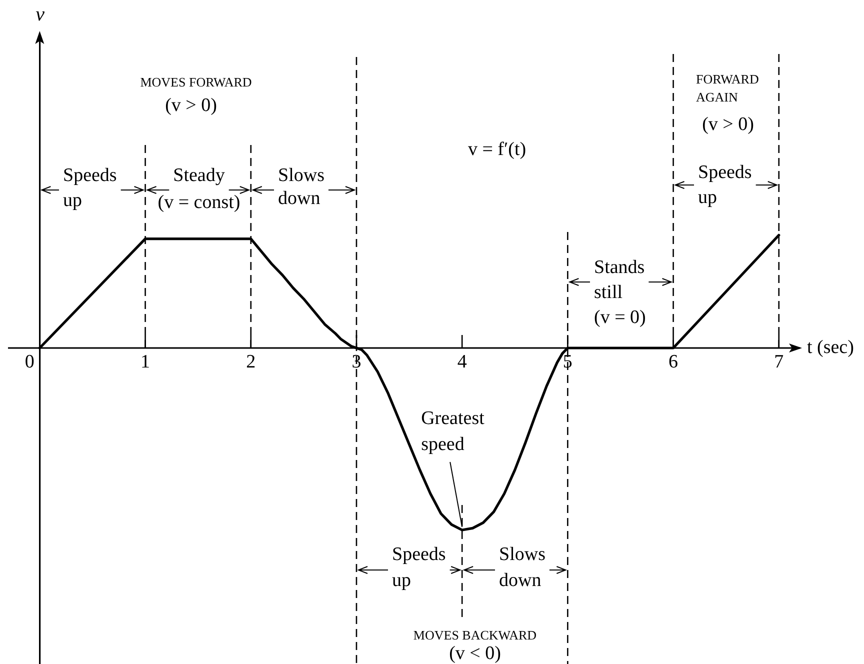  I want to click on text: v = f′(t), so click(497, 149).